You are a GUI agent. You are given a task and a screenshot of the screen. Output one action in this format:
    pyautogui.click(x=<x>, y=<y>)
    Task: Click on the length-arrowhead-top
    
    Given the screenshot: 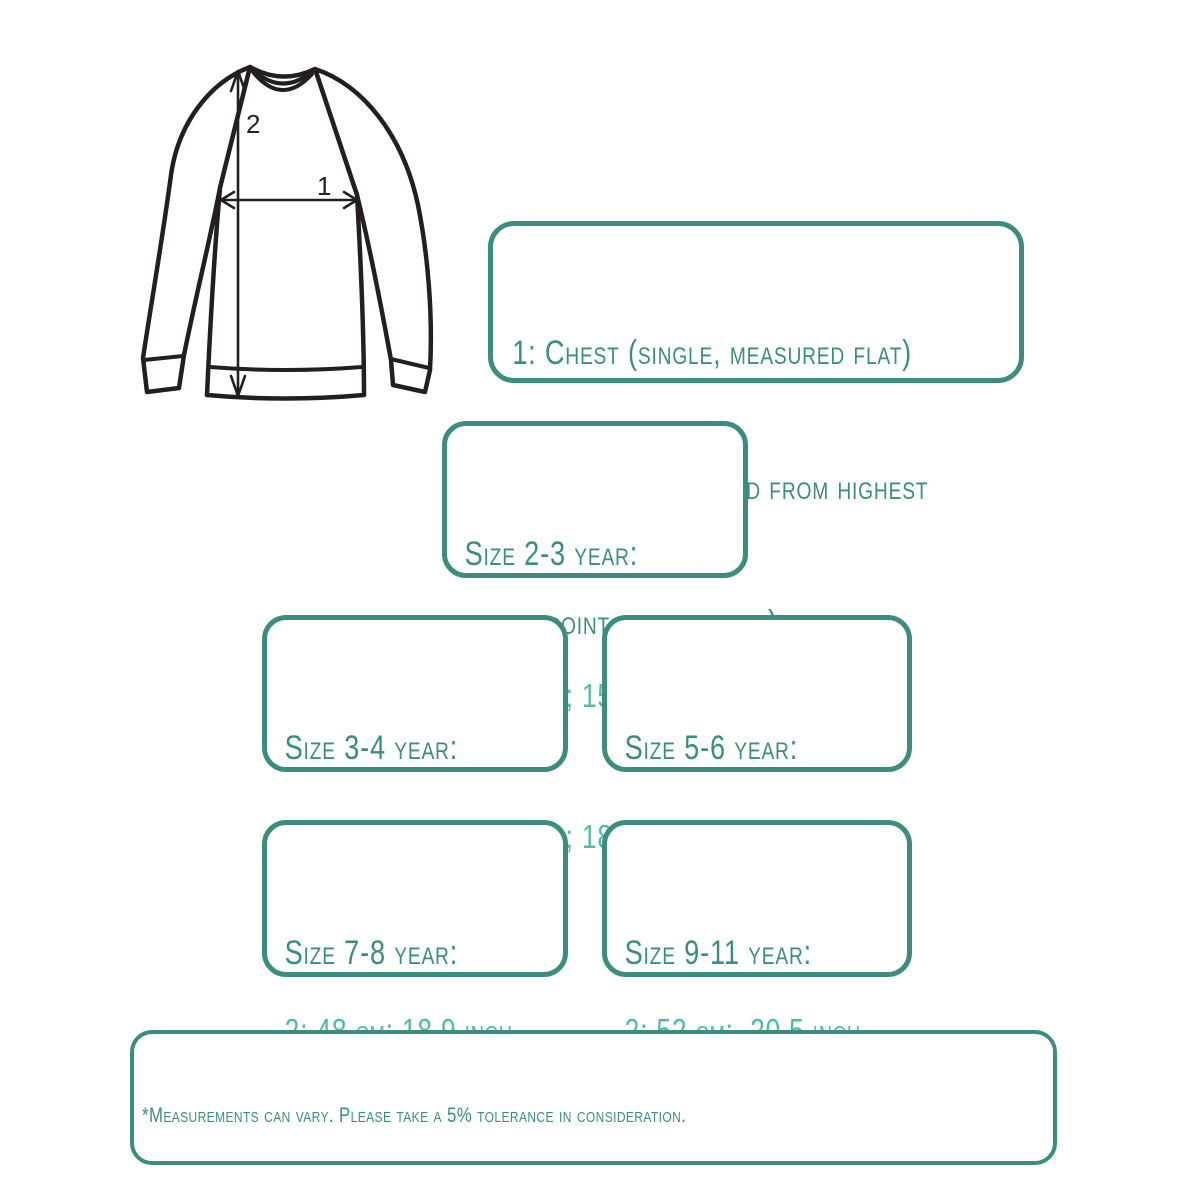 What is the action you would take?
    pyautogui.click(x=238, y=81)
    